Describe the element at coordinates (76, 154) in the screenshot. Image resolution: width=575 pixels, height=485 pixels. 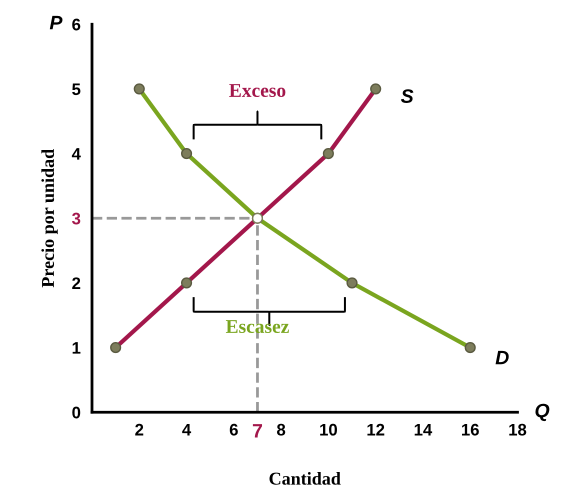
I see `y-tick-label: 4` at that location.